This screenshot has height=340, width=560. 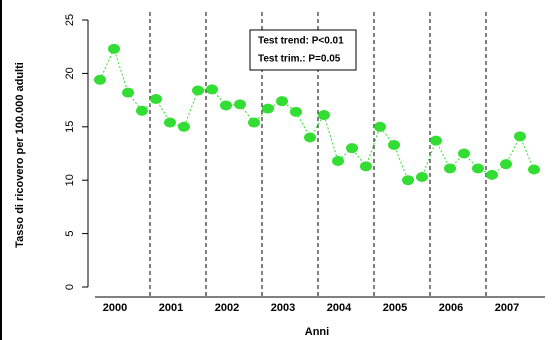 I want to click on x-tick-label: 2005, so click(x=395, y=308).